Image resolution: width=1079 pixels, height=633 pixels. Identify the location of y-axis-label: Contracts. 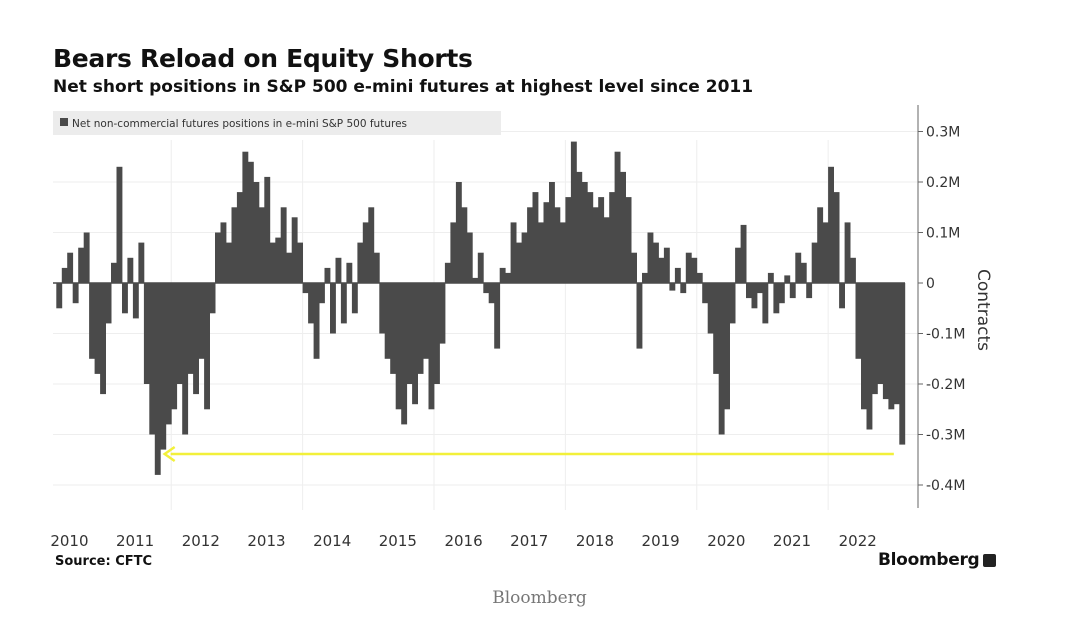
(983, 310).